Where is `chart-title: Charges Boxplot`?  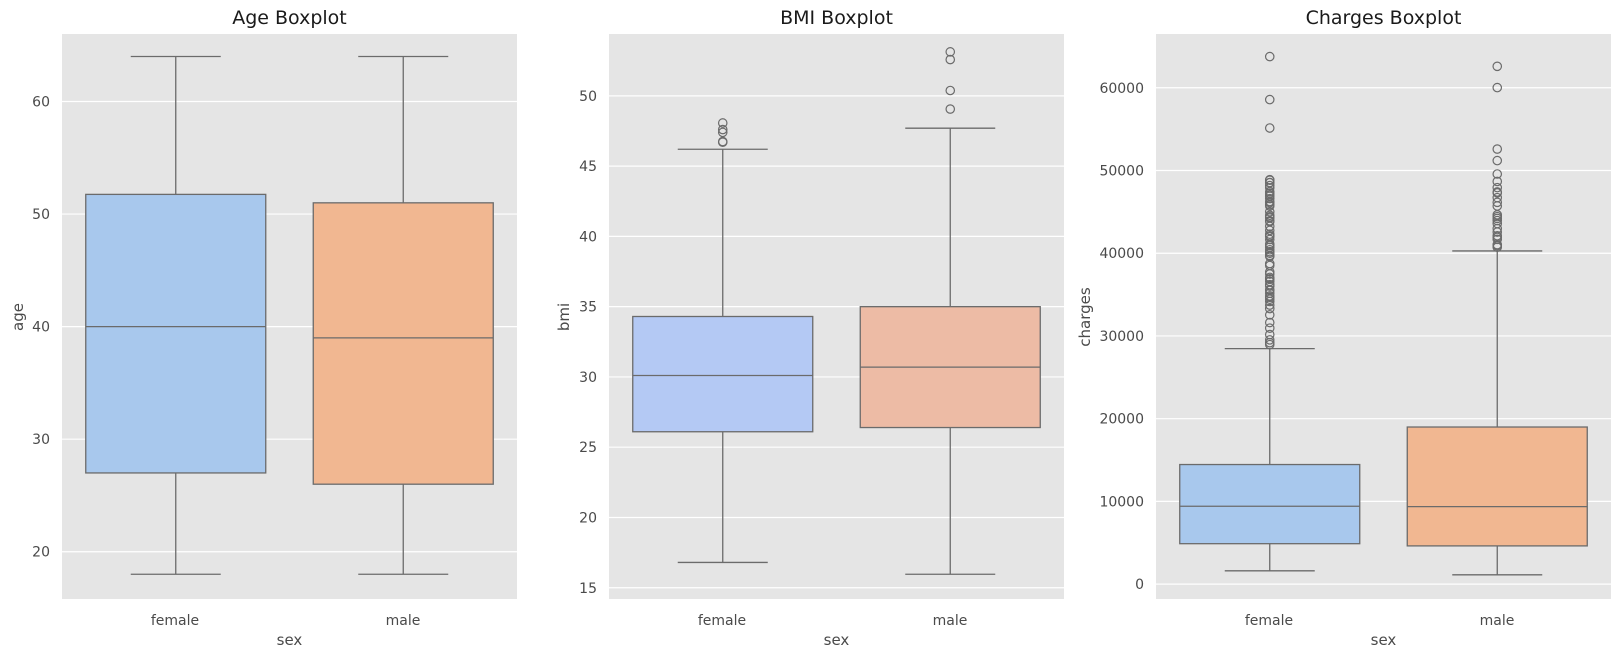 chart-title: Charges Boxplot is located at coordinates (1384, 18).